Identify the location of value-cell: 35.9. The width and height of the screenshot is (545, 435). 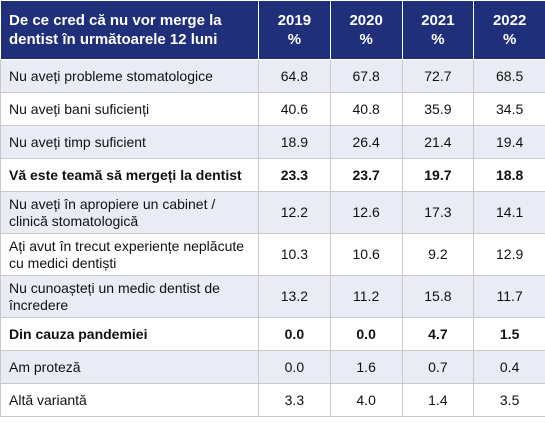
(438, 109).